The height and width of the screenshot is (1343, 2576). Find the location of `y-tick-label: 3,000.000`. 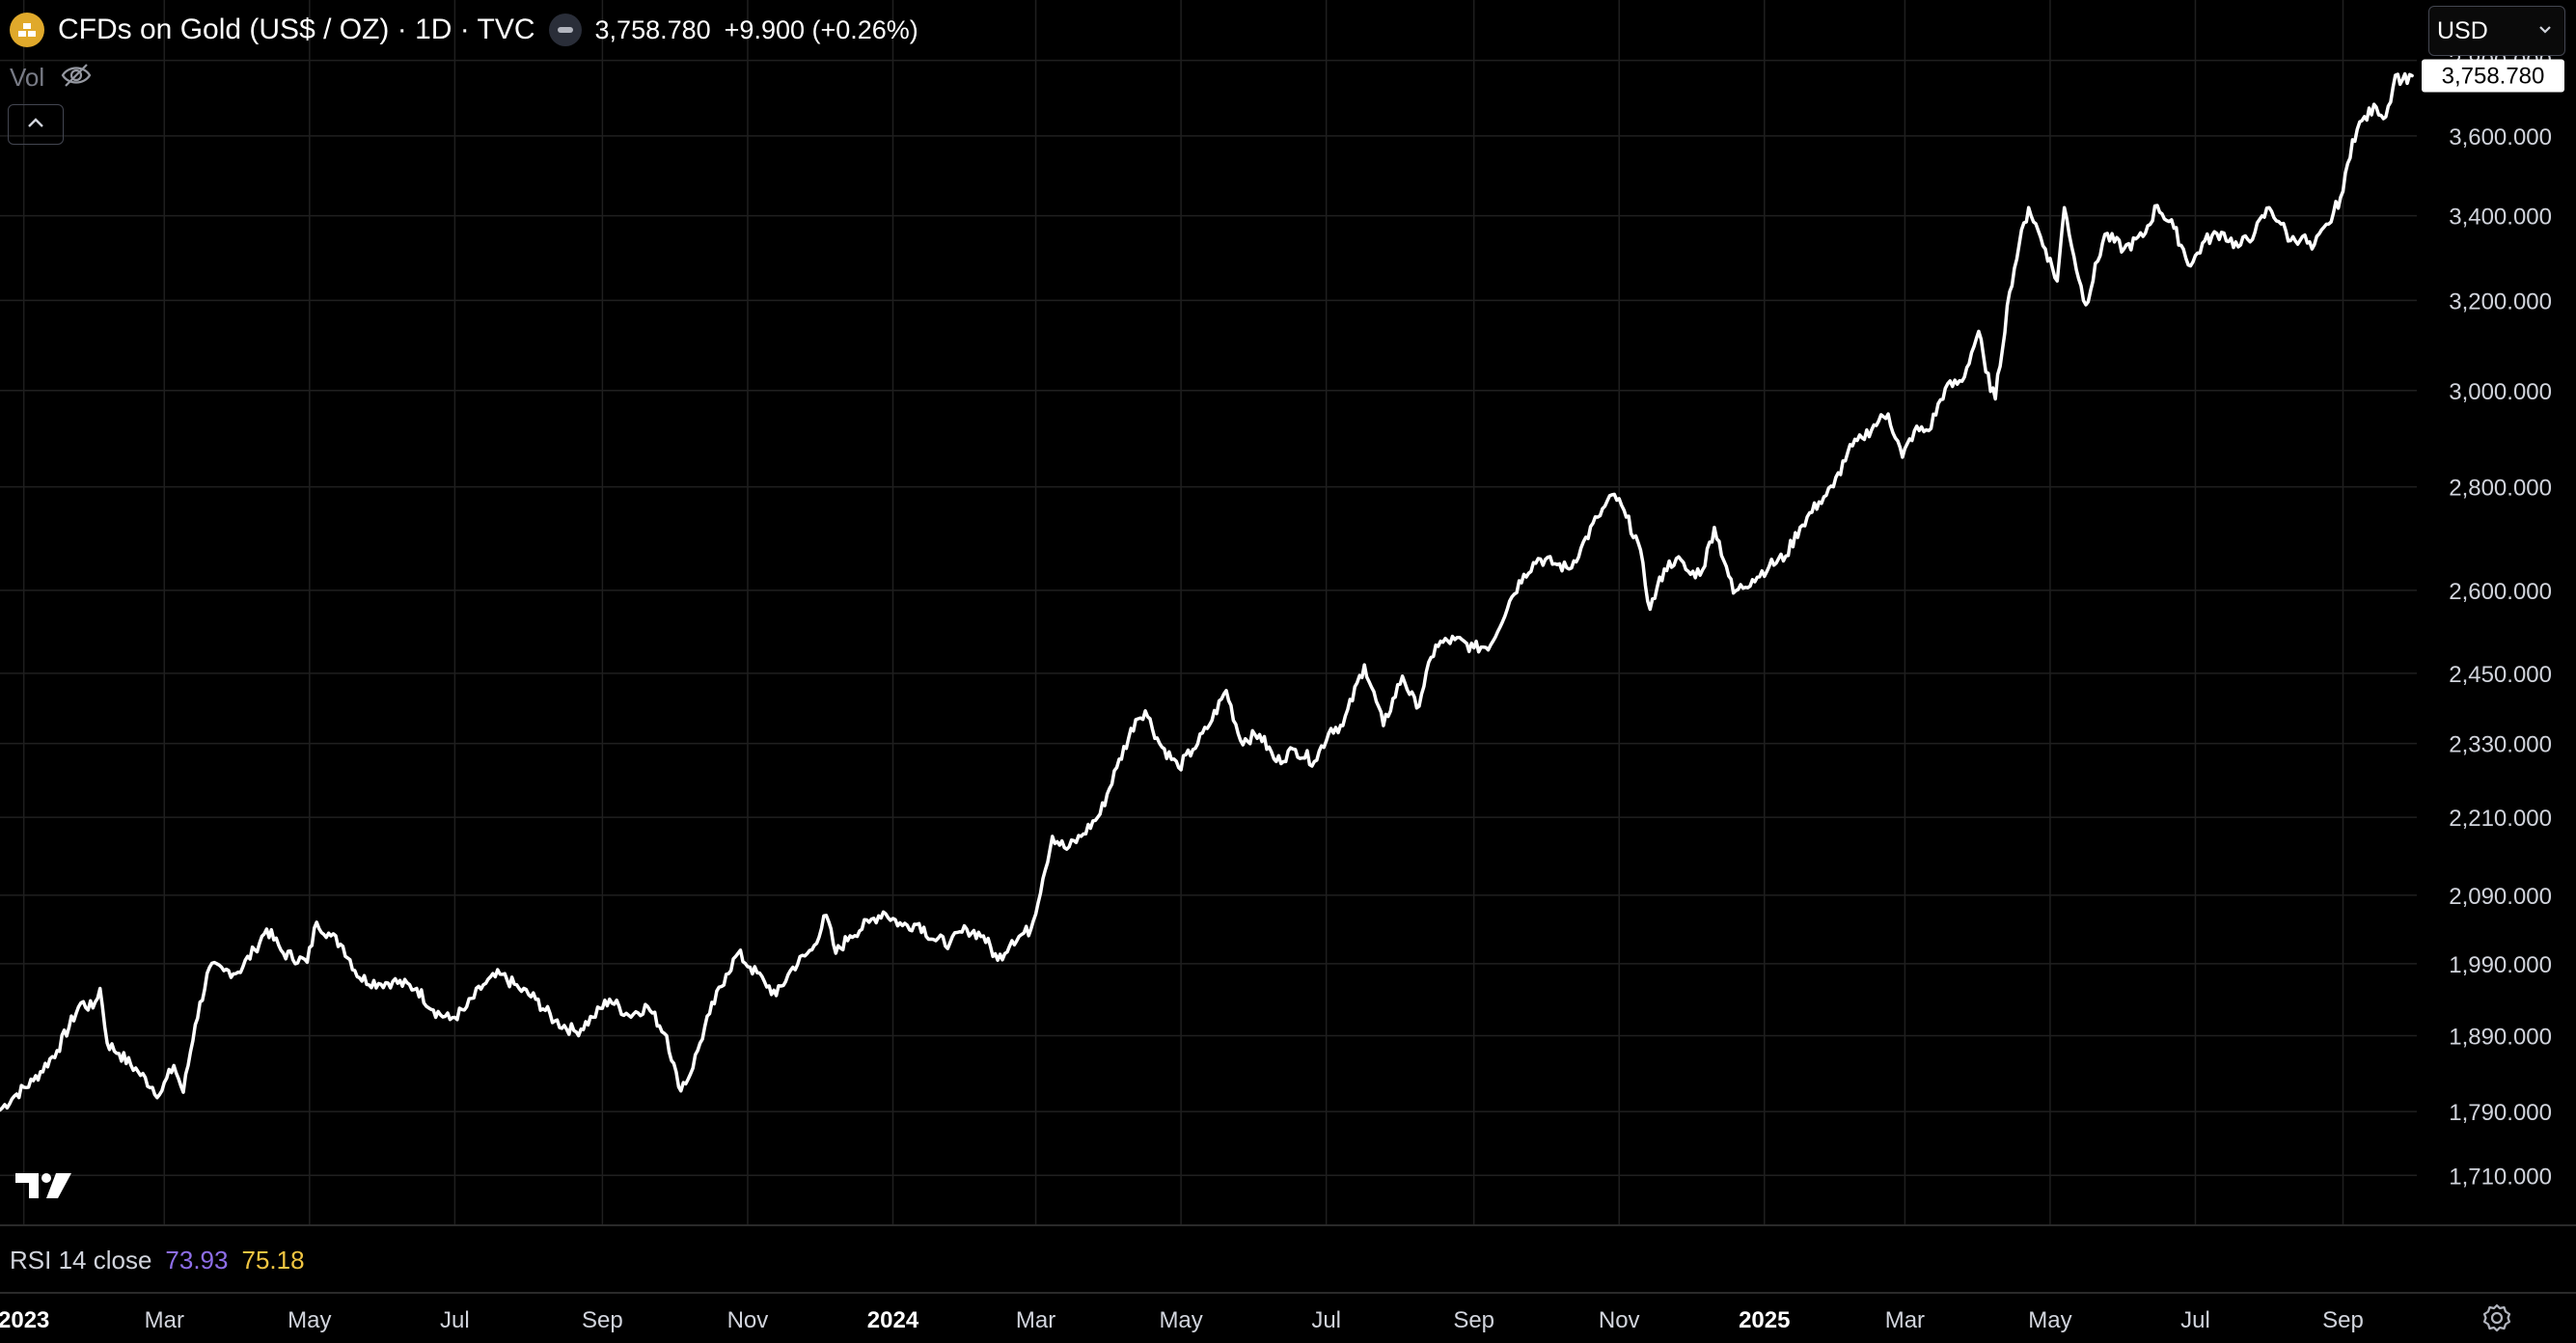

y-tick-label: 3,000.000 is located at coordinates (2500, 392).